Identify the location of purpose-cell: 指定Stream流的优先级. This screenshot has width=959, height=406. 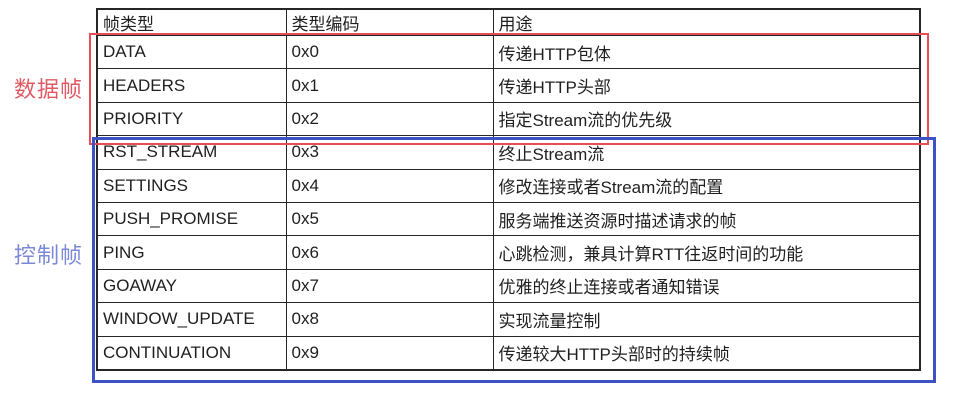
(706, 119).